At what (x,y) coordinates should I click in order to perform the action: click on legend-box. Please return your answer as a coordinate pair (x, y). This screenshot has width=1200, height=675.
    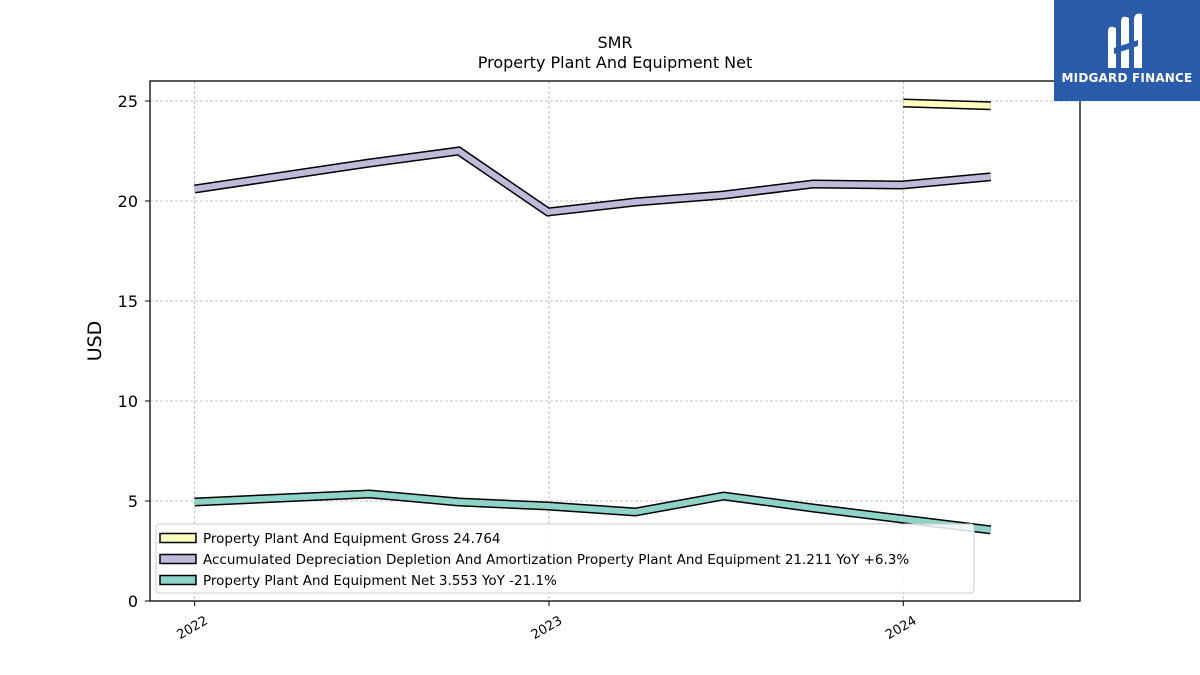
    Looking at the image, I should click on (565, 558).